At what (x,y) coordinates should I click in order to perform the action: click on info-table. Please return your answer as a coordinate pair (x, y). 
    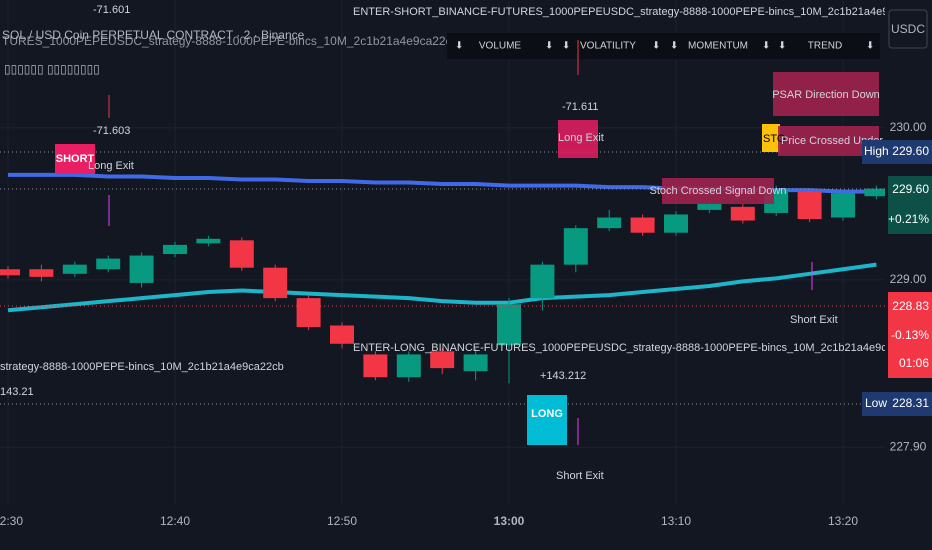
    Looking at the image, I should click on (663, 46).